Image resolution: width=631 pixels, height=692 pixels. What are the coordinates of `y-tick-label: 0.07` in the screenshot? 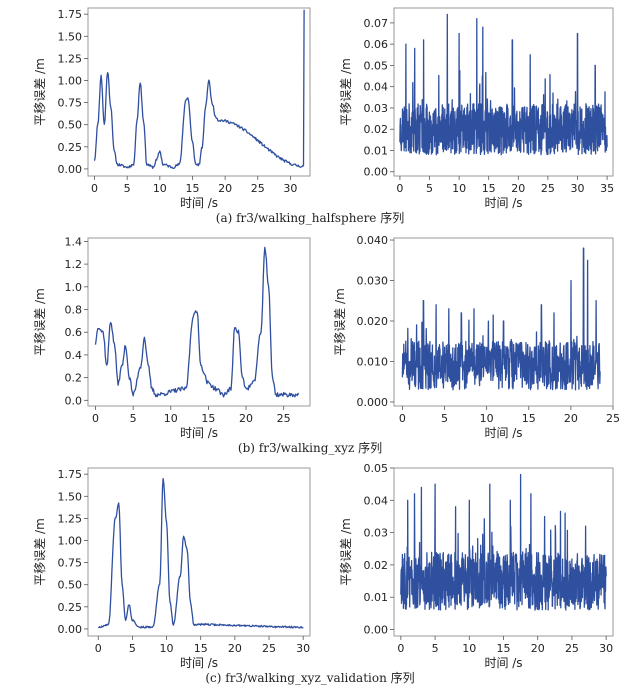 It's located at (376, 23).